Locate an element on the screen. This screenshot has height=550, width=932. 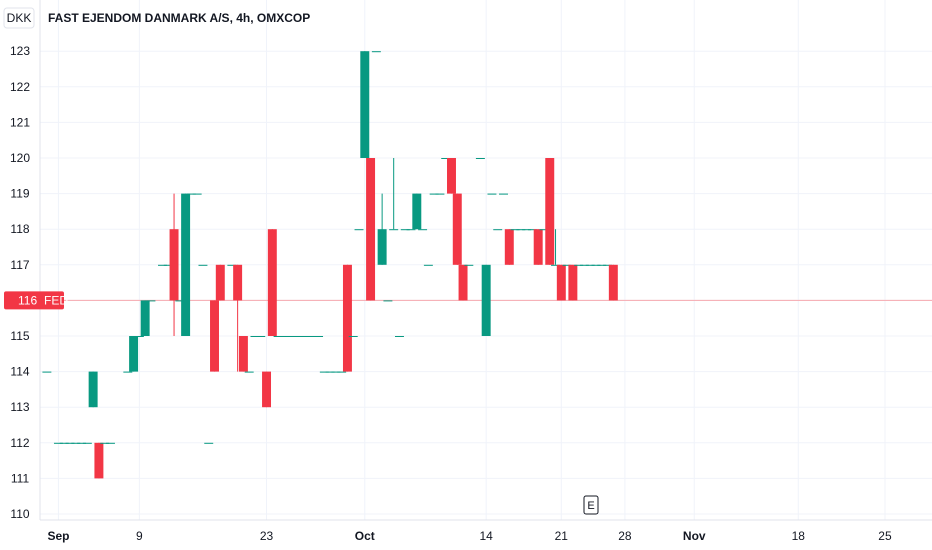
y-tick-label: 113 is located at coordinates (19, 407).